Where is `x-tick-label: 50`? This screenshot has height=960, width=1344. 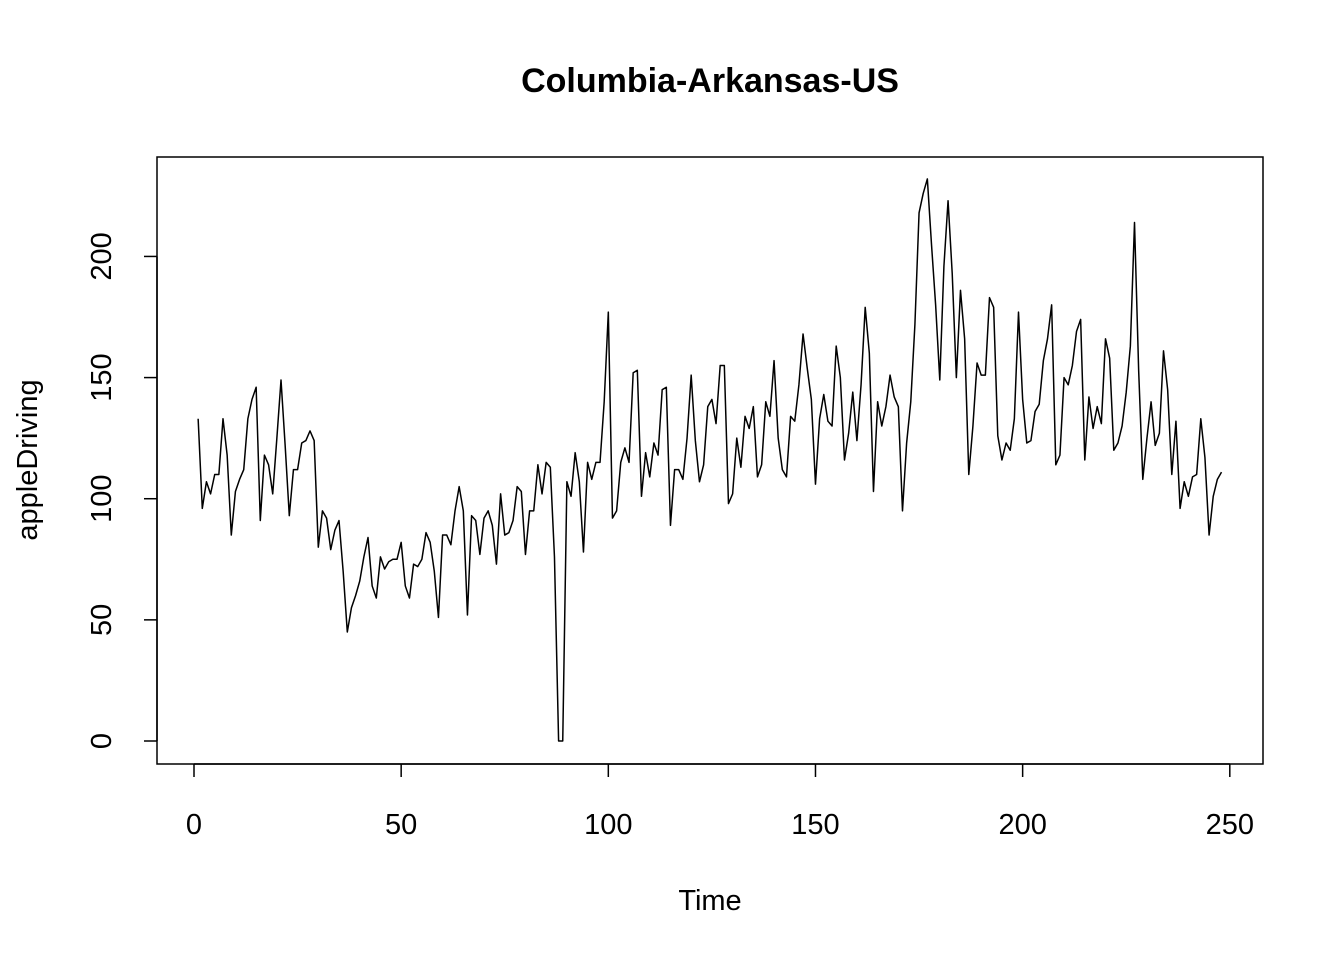 x-tick-label: 50 is located at coordinates (401, 825).